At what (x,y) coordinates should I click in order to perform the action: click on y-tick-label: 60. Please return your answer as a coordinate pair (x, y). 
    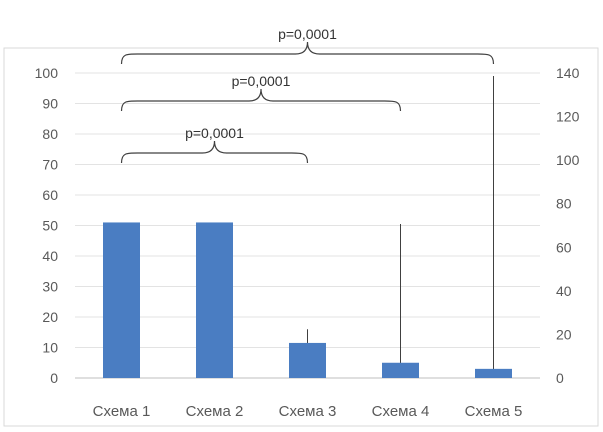
    Looking at the image, I should click on (50, 195).